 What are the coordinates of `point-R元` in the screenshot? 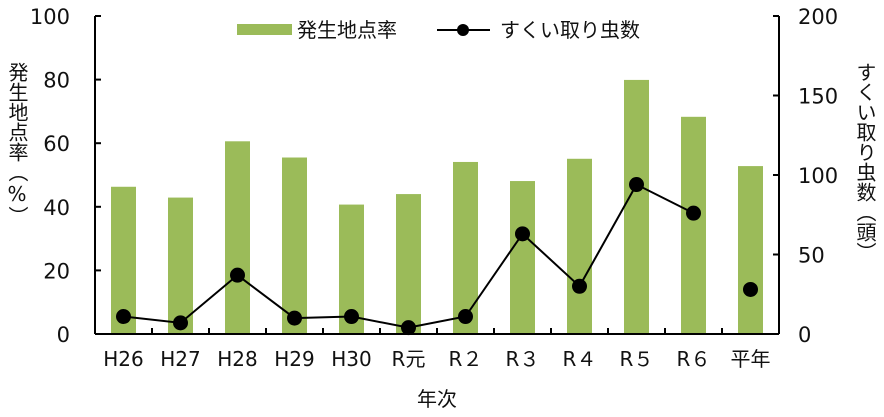 It's located at (408, 328).